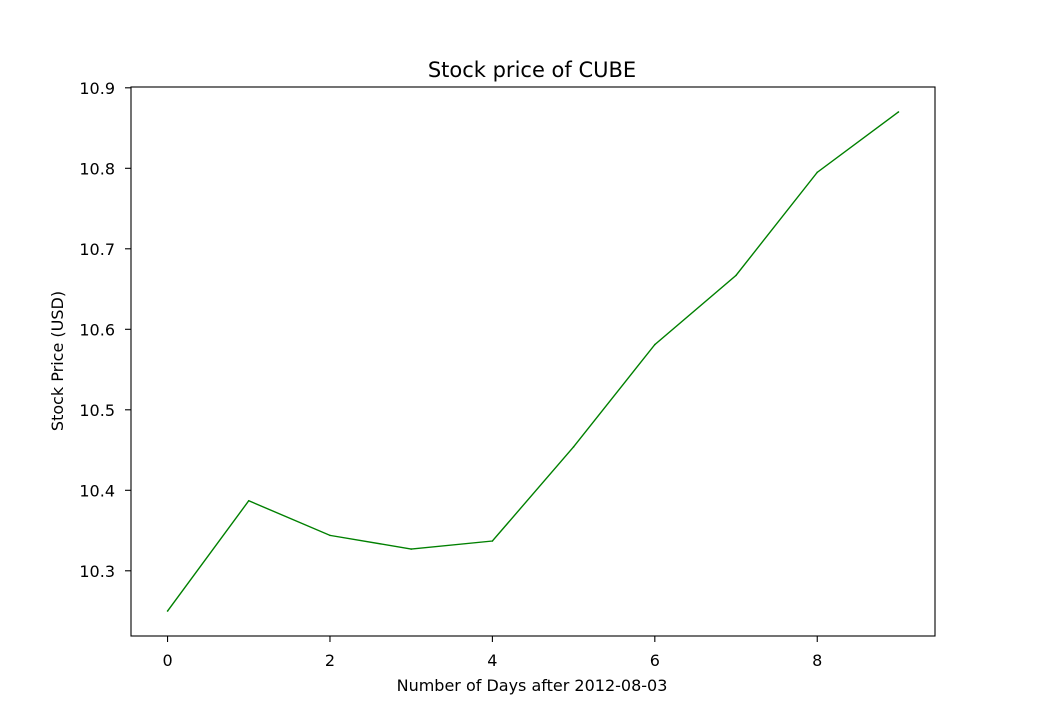 The height and width of the screenshot is (715, 1040). I want to click on y-tick-label: 10.9, so click(97, 88).